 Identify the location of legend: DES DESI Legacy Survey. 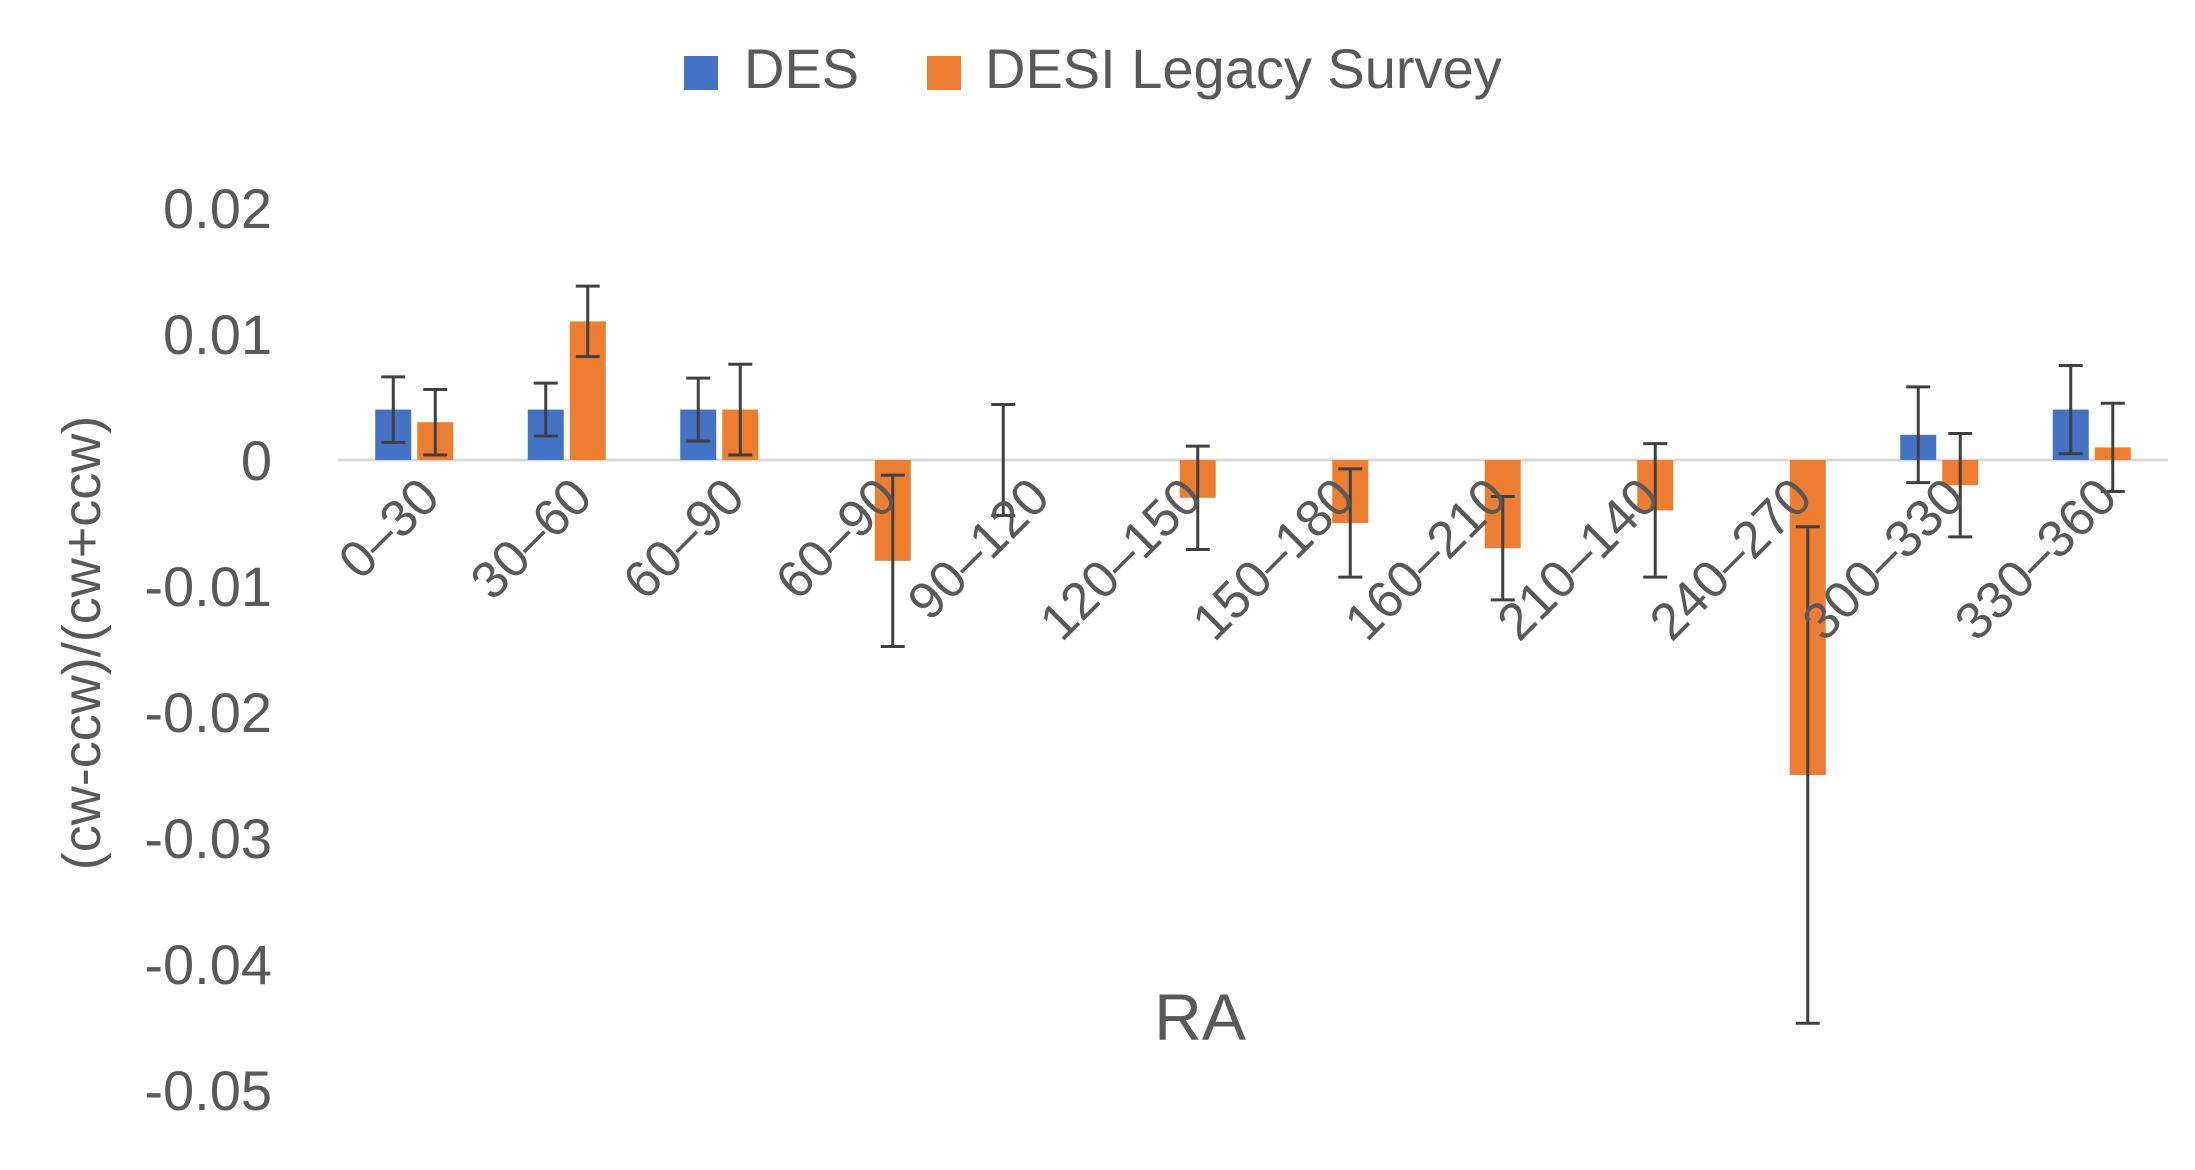
(1093, 68).